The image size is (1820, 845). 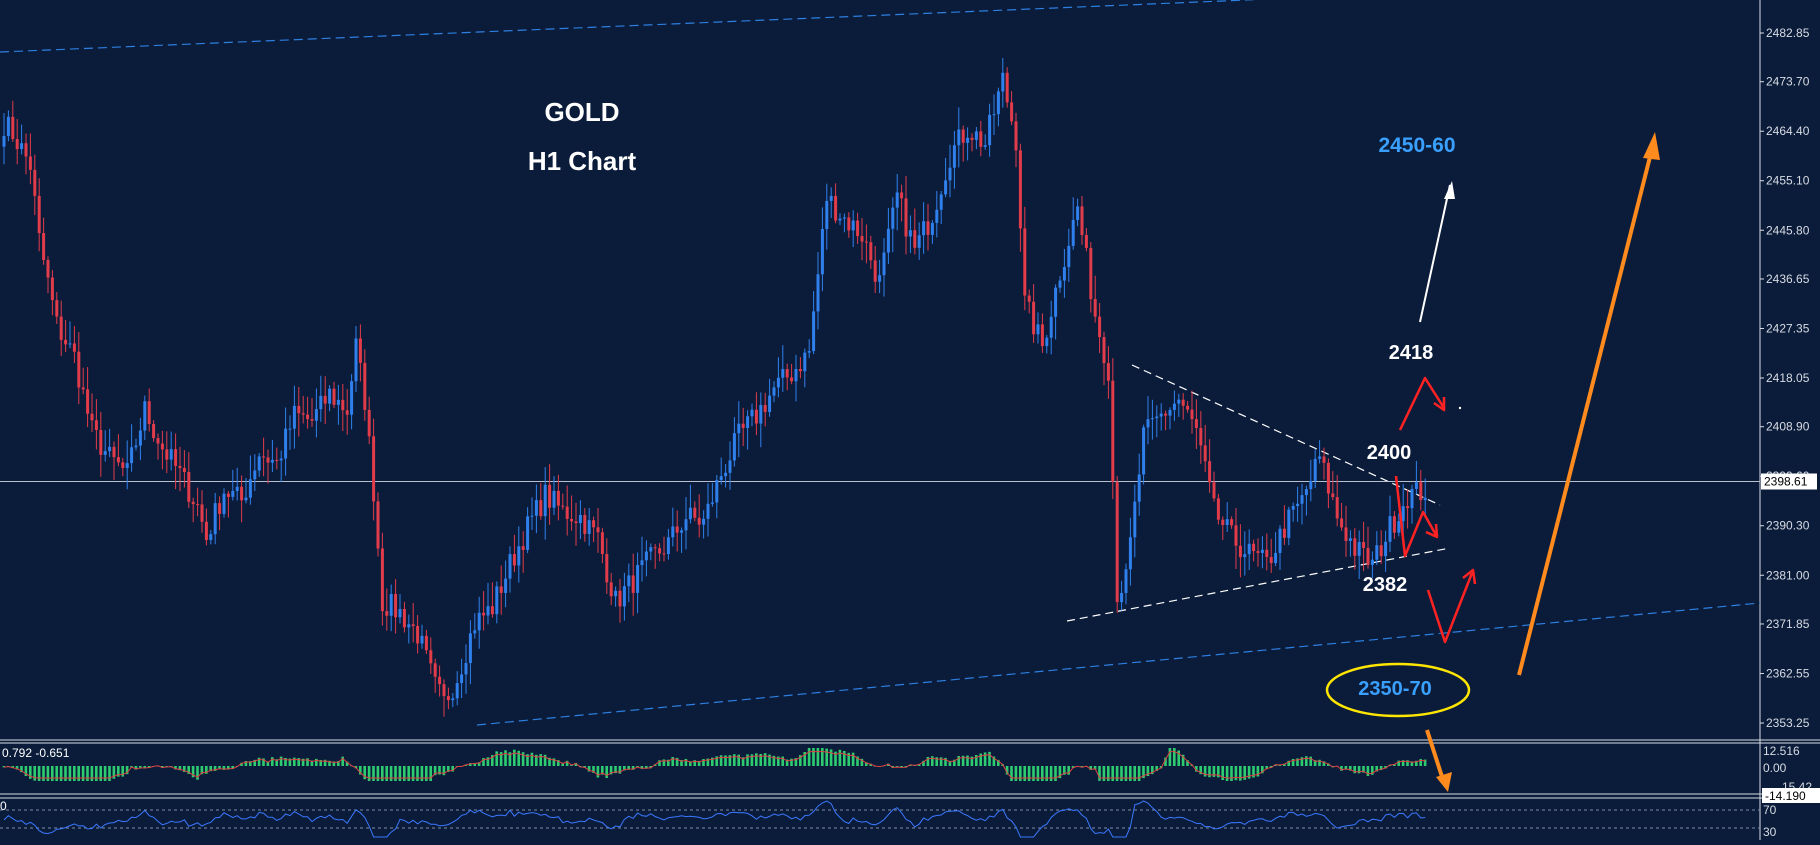 What do you see at coordinates (1411, 353) in the screenshot?
I see `level-2418-label: 2418` at bounding box center [1411, 353].